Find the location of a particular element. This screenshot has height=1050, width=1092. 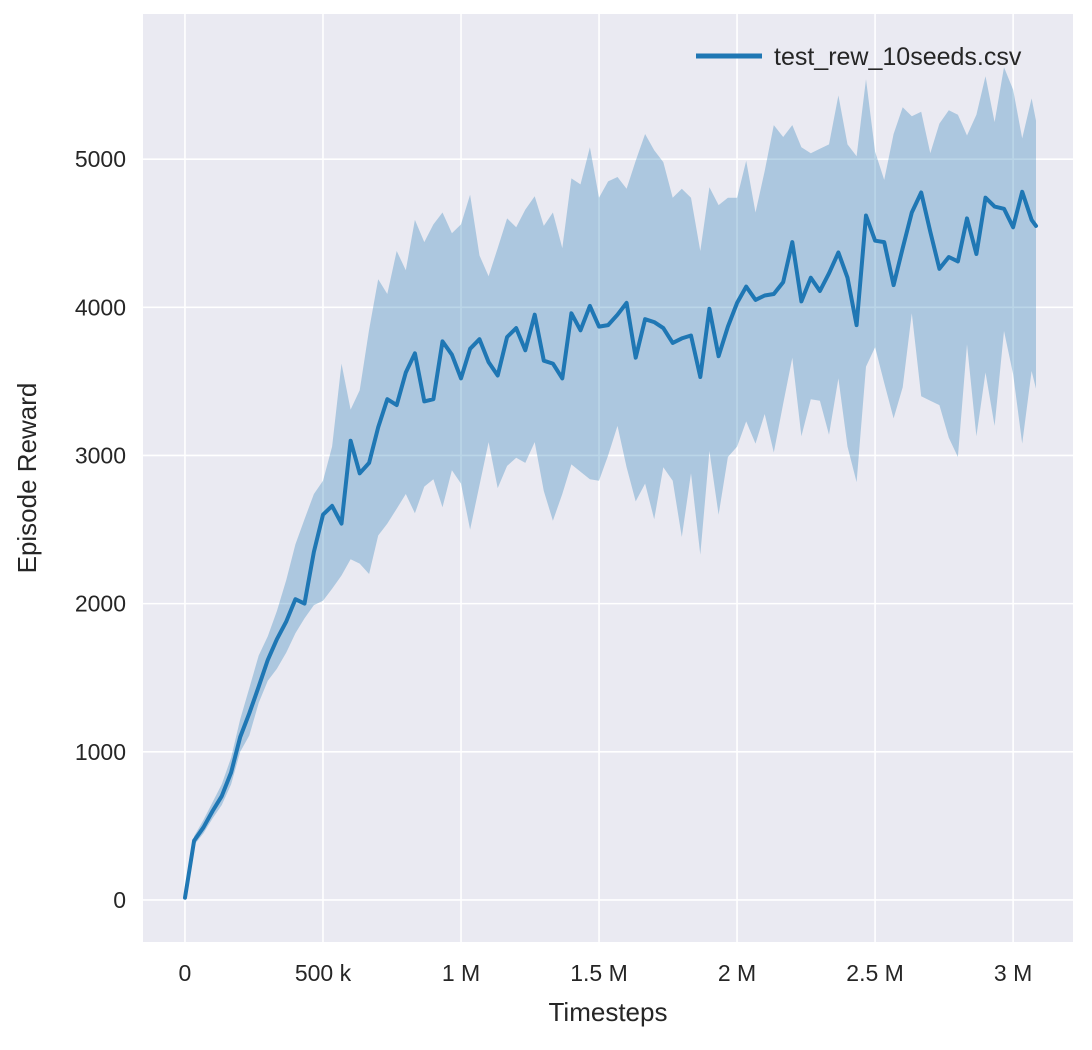

x-tick-labels: 0 500 k 1 M 1.5 M 2 M 2.5 M 3 M is located at coordinates (606, 973).